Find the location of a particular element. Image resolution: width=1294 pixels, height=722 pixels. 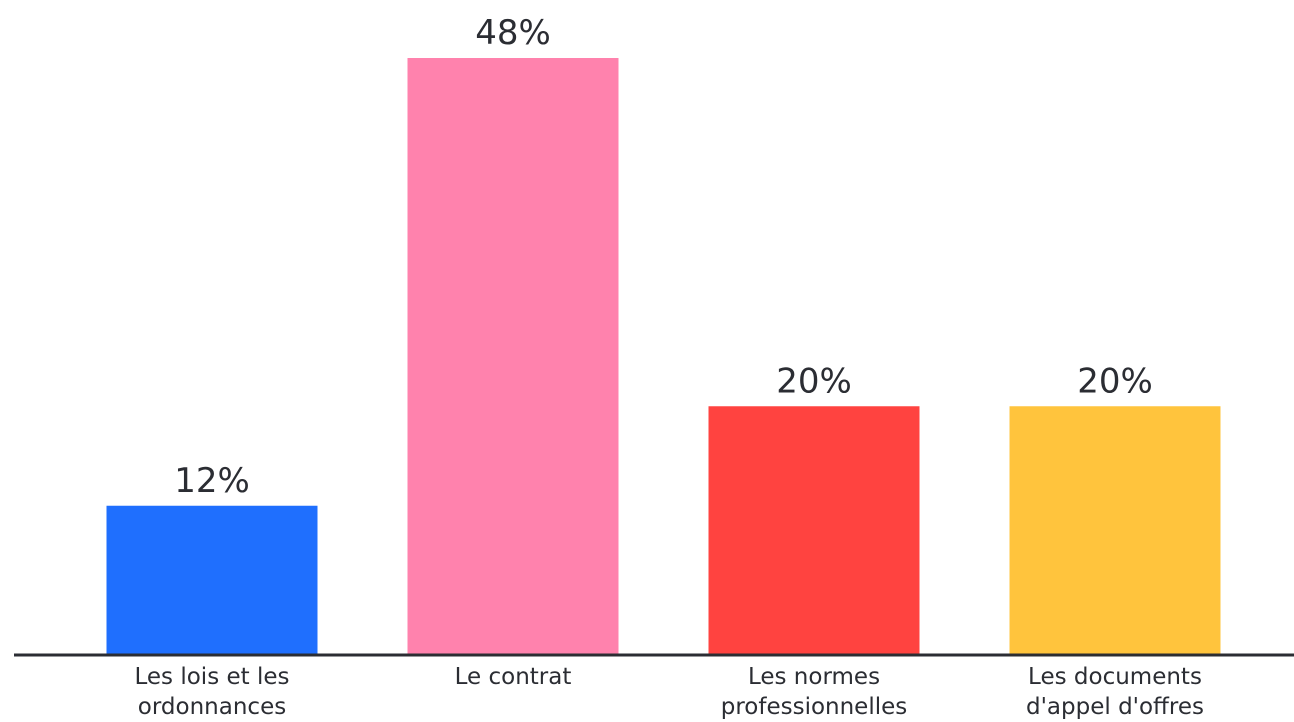

category-label-3-line-2: professionnelles is located at coordinates (814, 707).